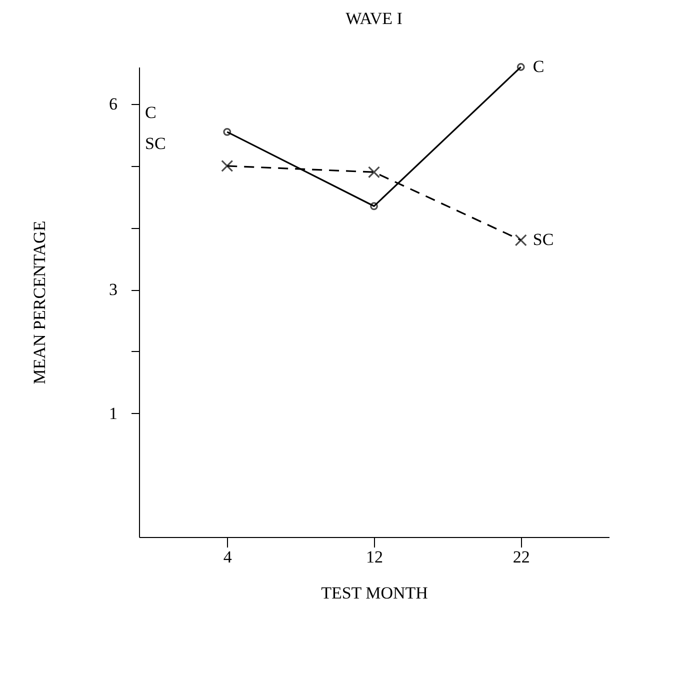  Describe the element at coordinates (113, 290) in the screenshot. I see `y-tick-label: 3` at that location.